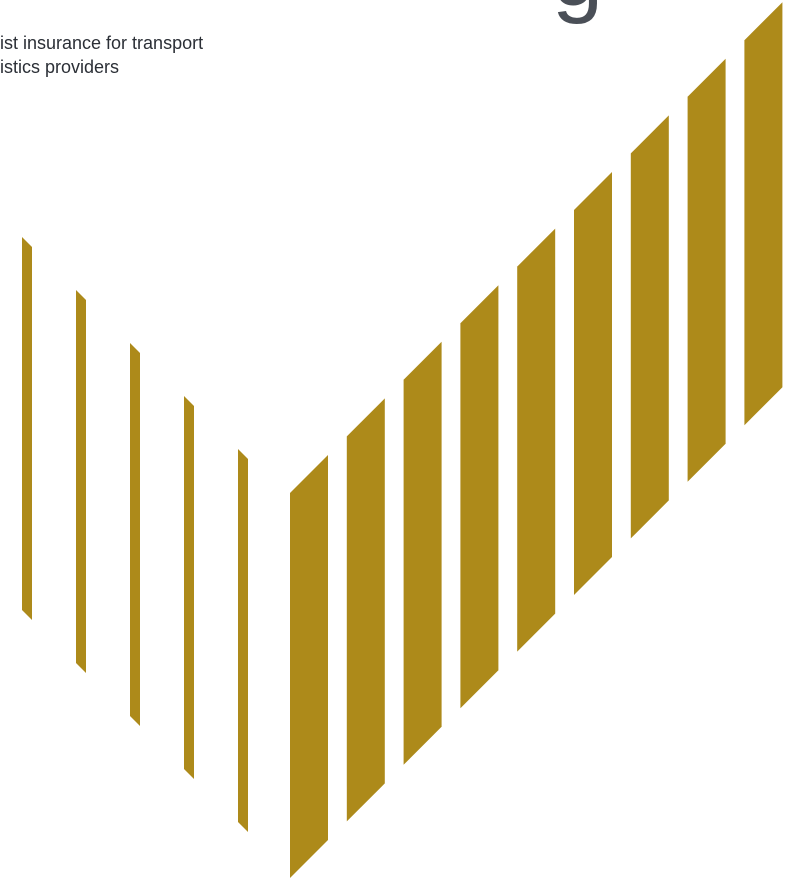 Image resolution: width=790 pixels, height=878 pixels. I want to click on subtitle-line: istics providers, so click(60, 67).